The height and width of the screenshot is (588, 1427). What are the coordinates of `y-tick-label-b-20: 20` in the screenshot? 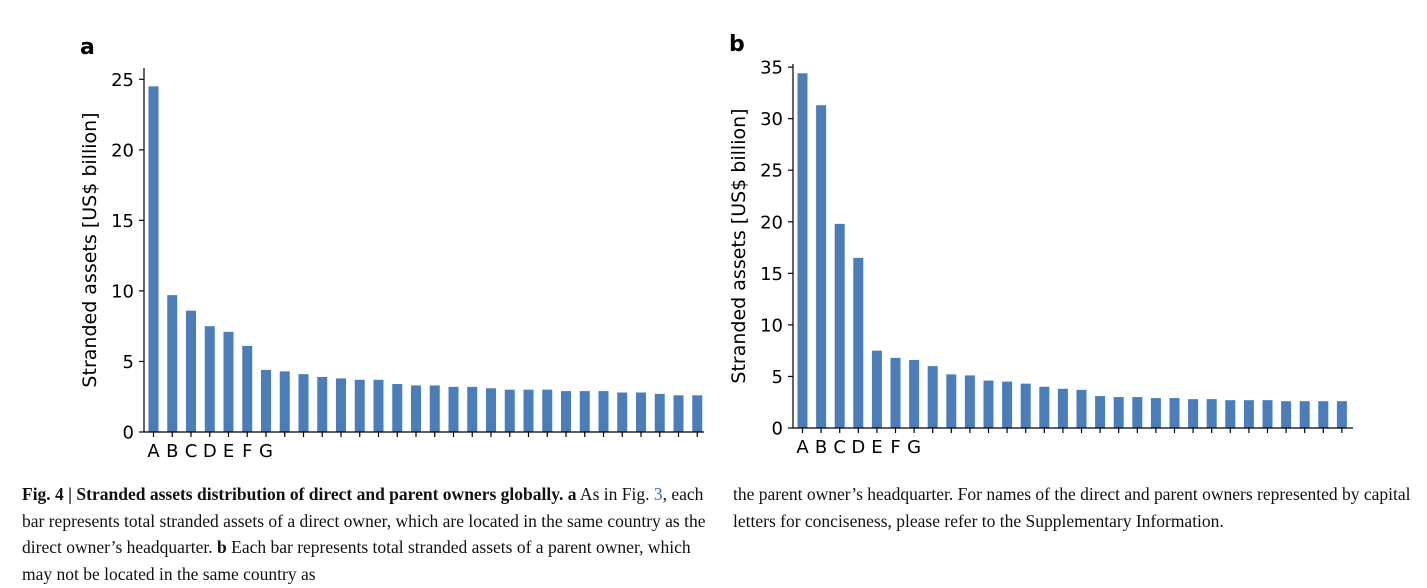 It's located at (771, 222).